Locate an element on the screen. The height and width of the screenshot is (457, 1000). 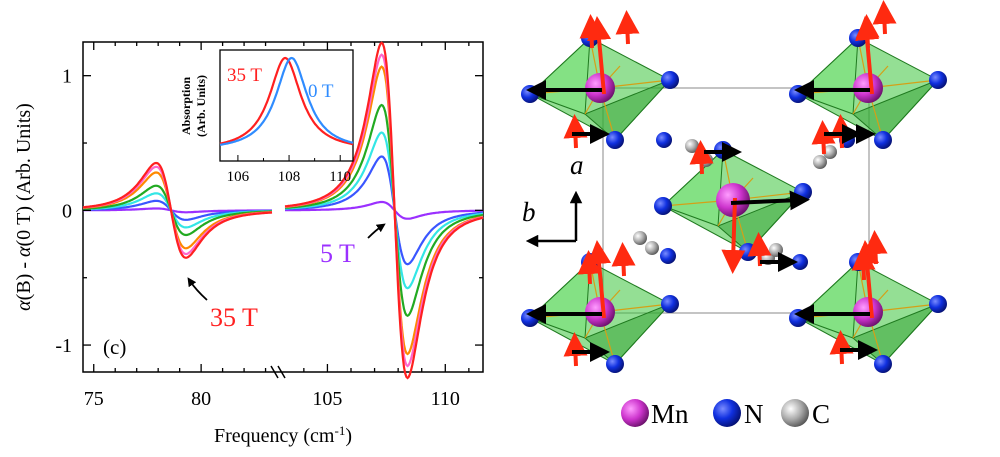
series-6-low-band is located at coordinates (177, 210).